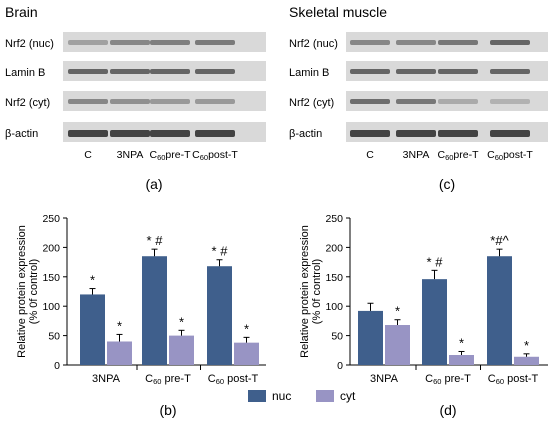 The height and width of the screenshot is (425, 550). I want to click on panel-label: (d), so click(447, 410).